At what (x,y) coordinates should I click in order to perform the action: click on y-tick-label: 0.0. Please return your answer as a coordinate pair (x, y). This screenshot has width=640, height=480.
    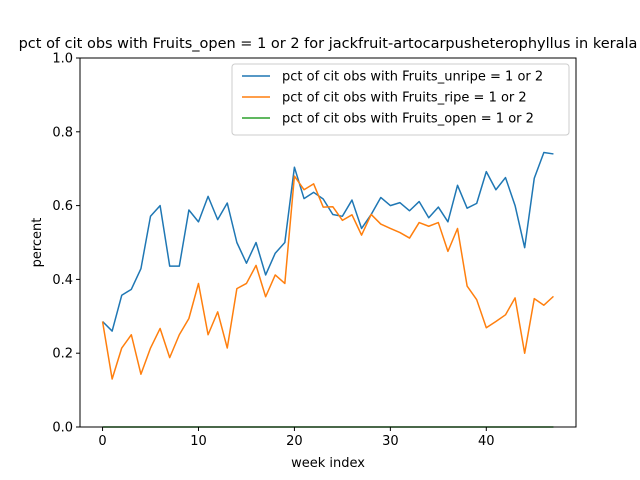
    Looking at the image, I should click on (62, 428).